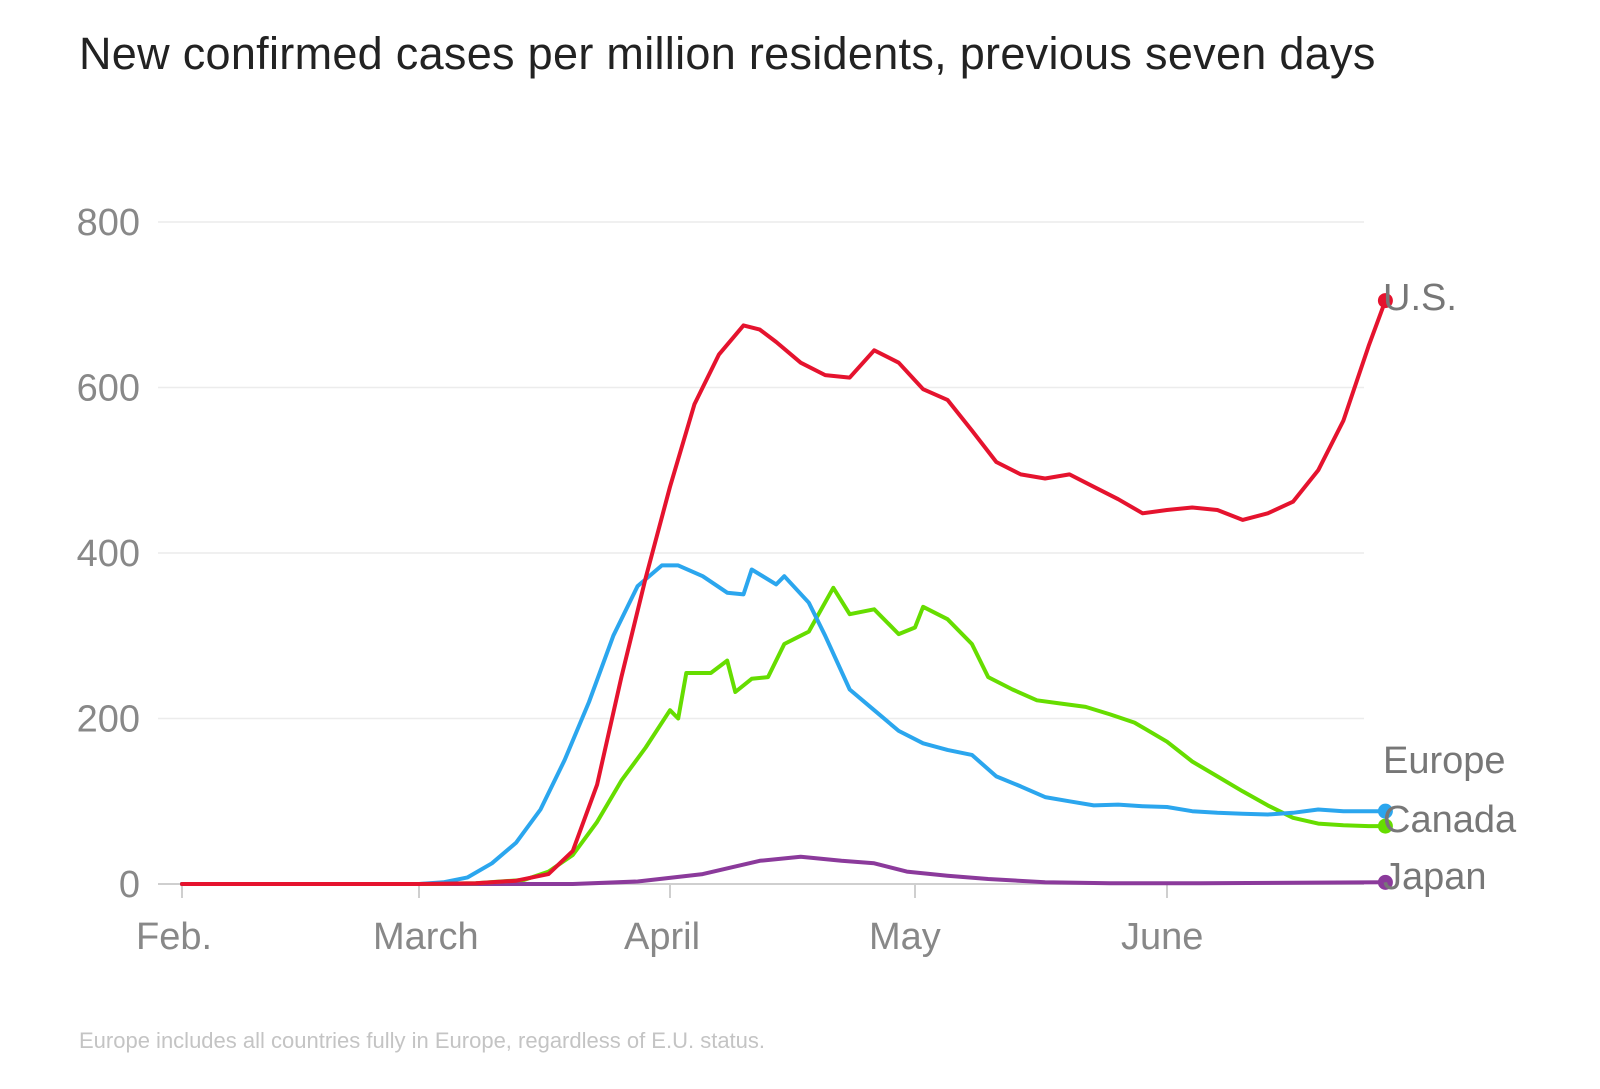  What do you see at coordinates (1162, 937) in the screenshot?
I see `x-tick-label-june: June` at bounding box center [1162, 937].